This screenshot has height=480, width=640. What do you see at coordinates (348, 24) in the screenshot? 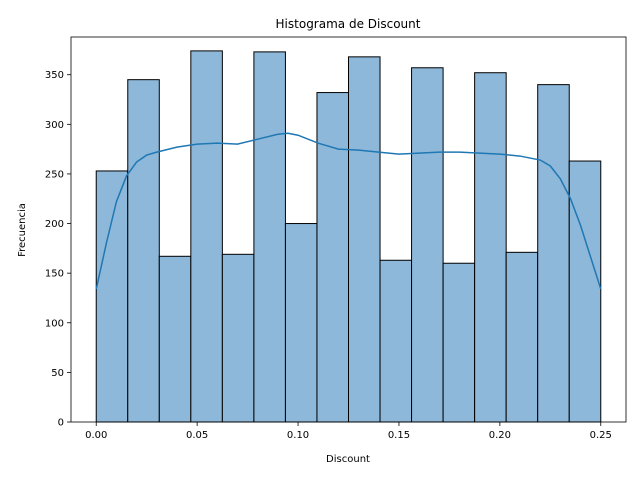
I see `chart-title: Histograma de Discount` at bounding box center [348, 24].